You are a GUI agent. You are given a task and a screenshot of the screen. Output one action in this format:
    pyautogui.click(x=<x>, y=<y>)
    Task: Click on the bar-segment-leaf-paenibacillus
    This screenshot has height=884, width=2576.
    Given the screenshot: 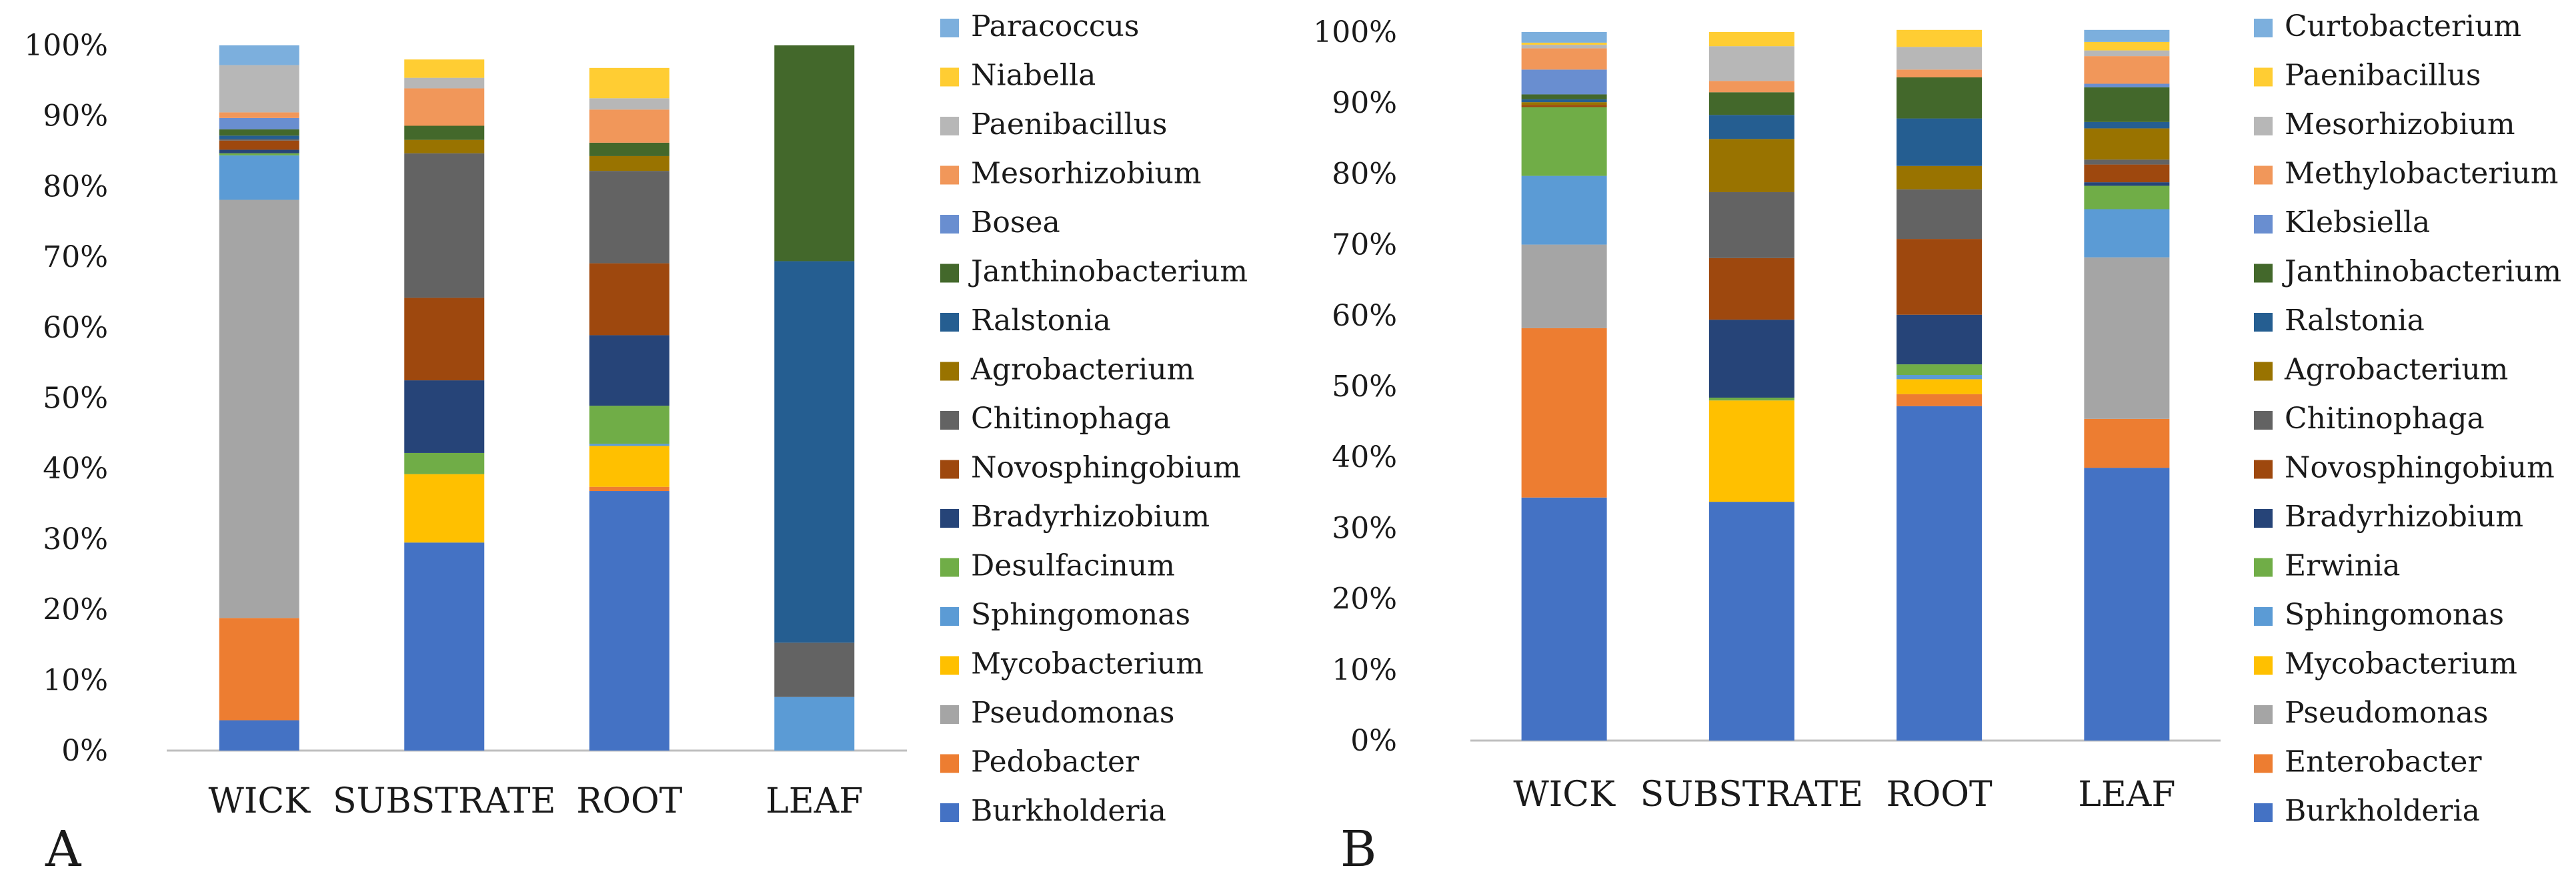 What is the action you would take?
    pyautogui.click(x=2127, y=46)
    